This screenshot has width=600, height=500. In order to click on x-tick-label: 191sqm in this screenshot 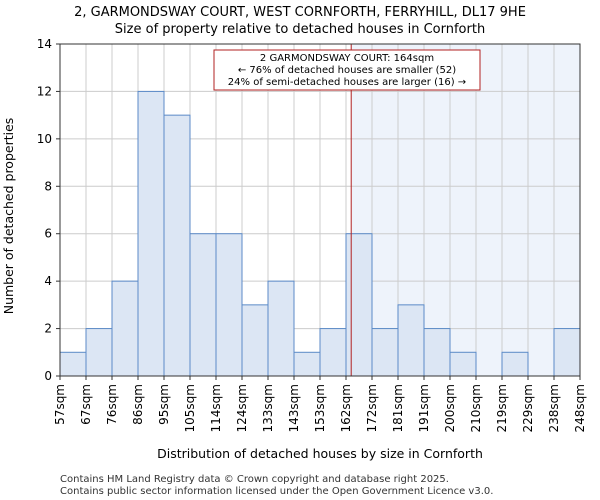, I will do `click(424, 408)`.